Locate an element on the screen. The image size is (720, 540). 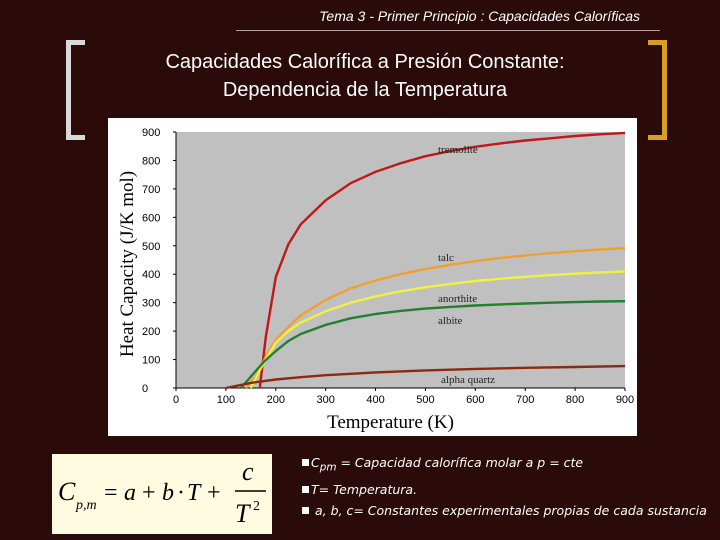
y-tick-label: 0 is located at coordinates (145, 389).